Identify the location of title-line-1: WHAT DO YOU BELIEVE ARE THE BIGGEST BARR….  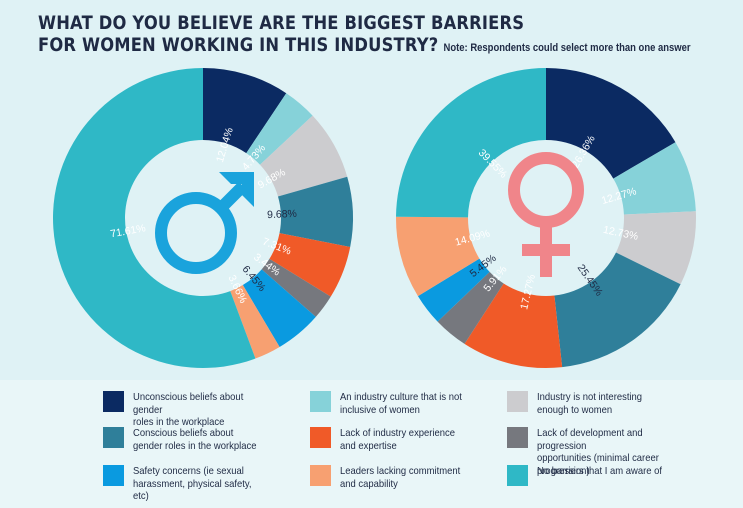
(281, 23).